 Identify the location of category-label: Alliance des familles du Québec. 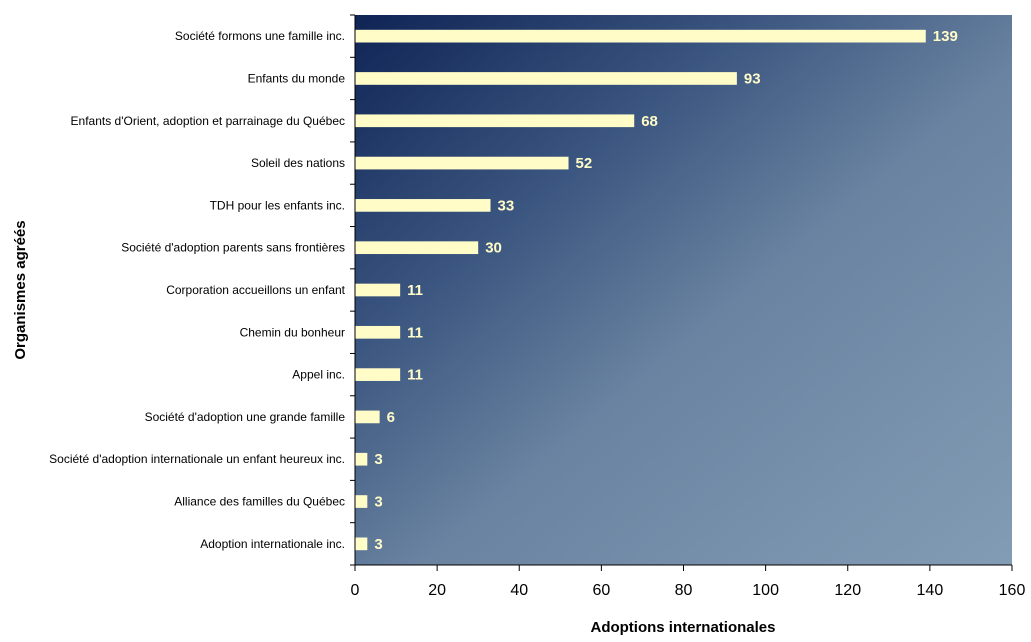
(259, 502).